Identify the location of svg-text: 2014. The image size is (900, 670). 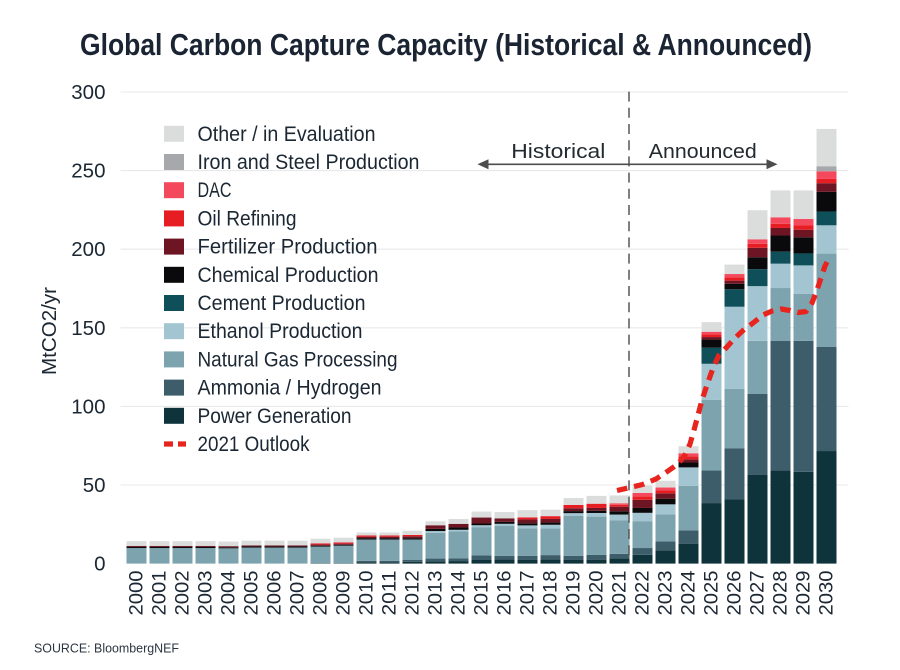
(459, 593).